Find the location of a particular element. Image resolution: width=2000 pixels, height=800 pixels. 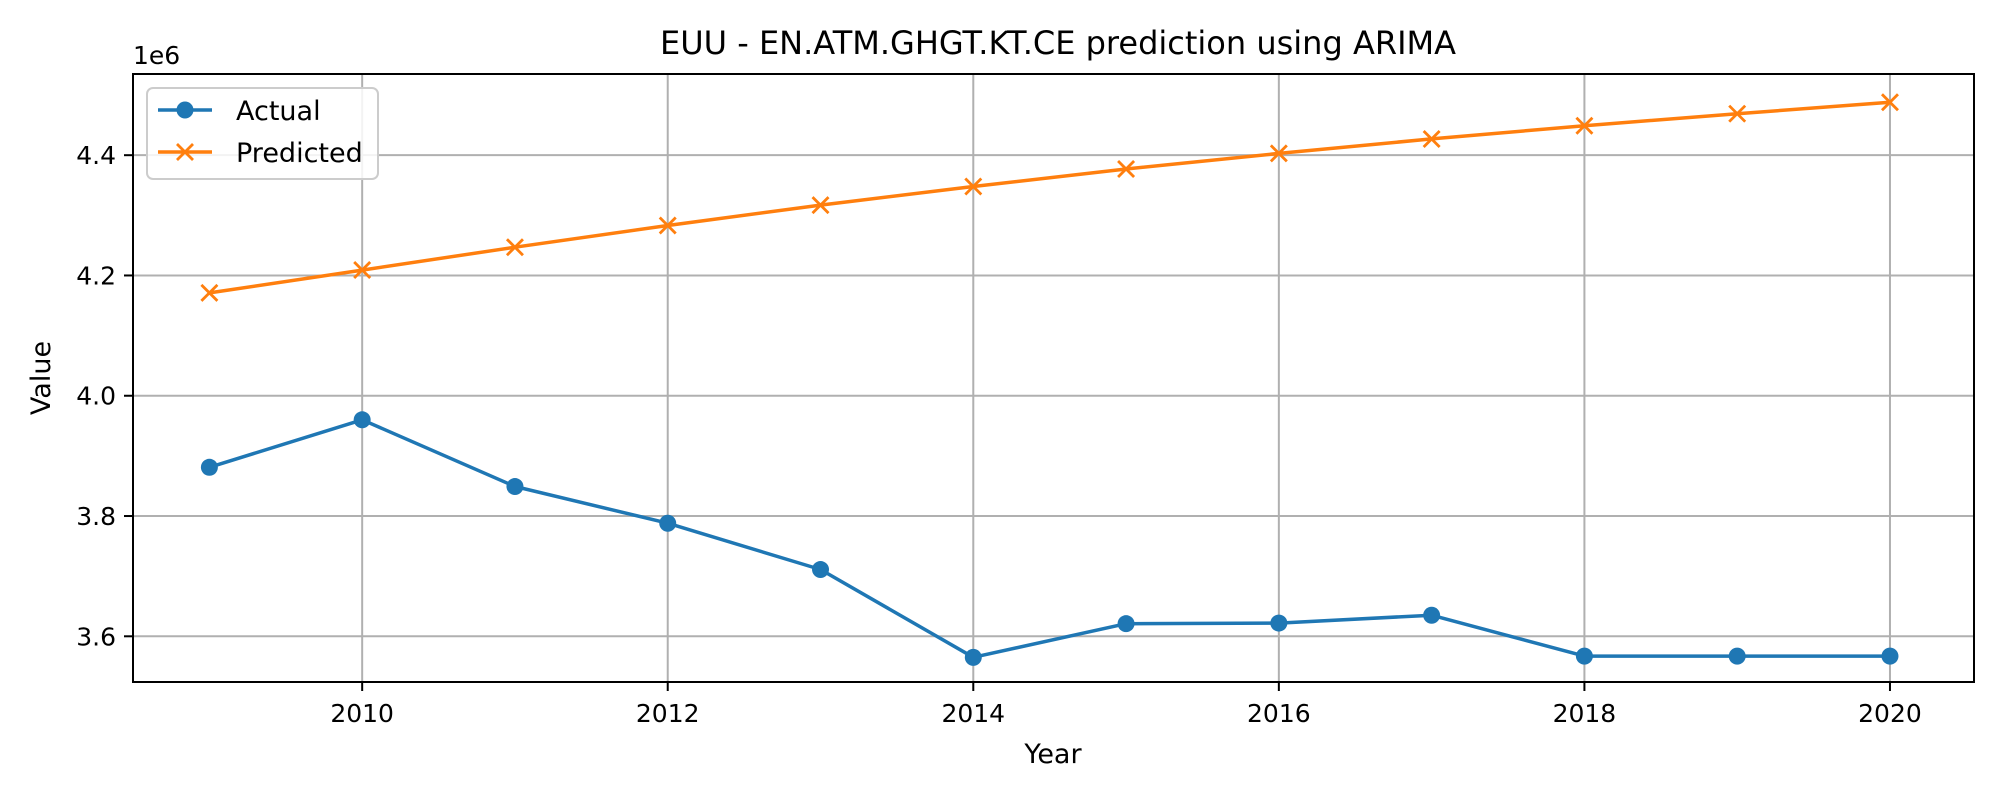

legend-actual-label: Actual is located at coordinates (278, 111).